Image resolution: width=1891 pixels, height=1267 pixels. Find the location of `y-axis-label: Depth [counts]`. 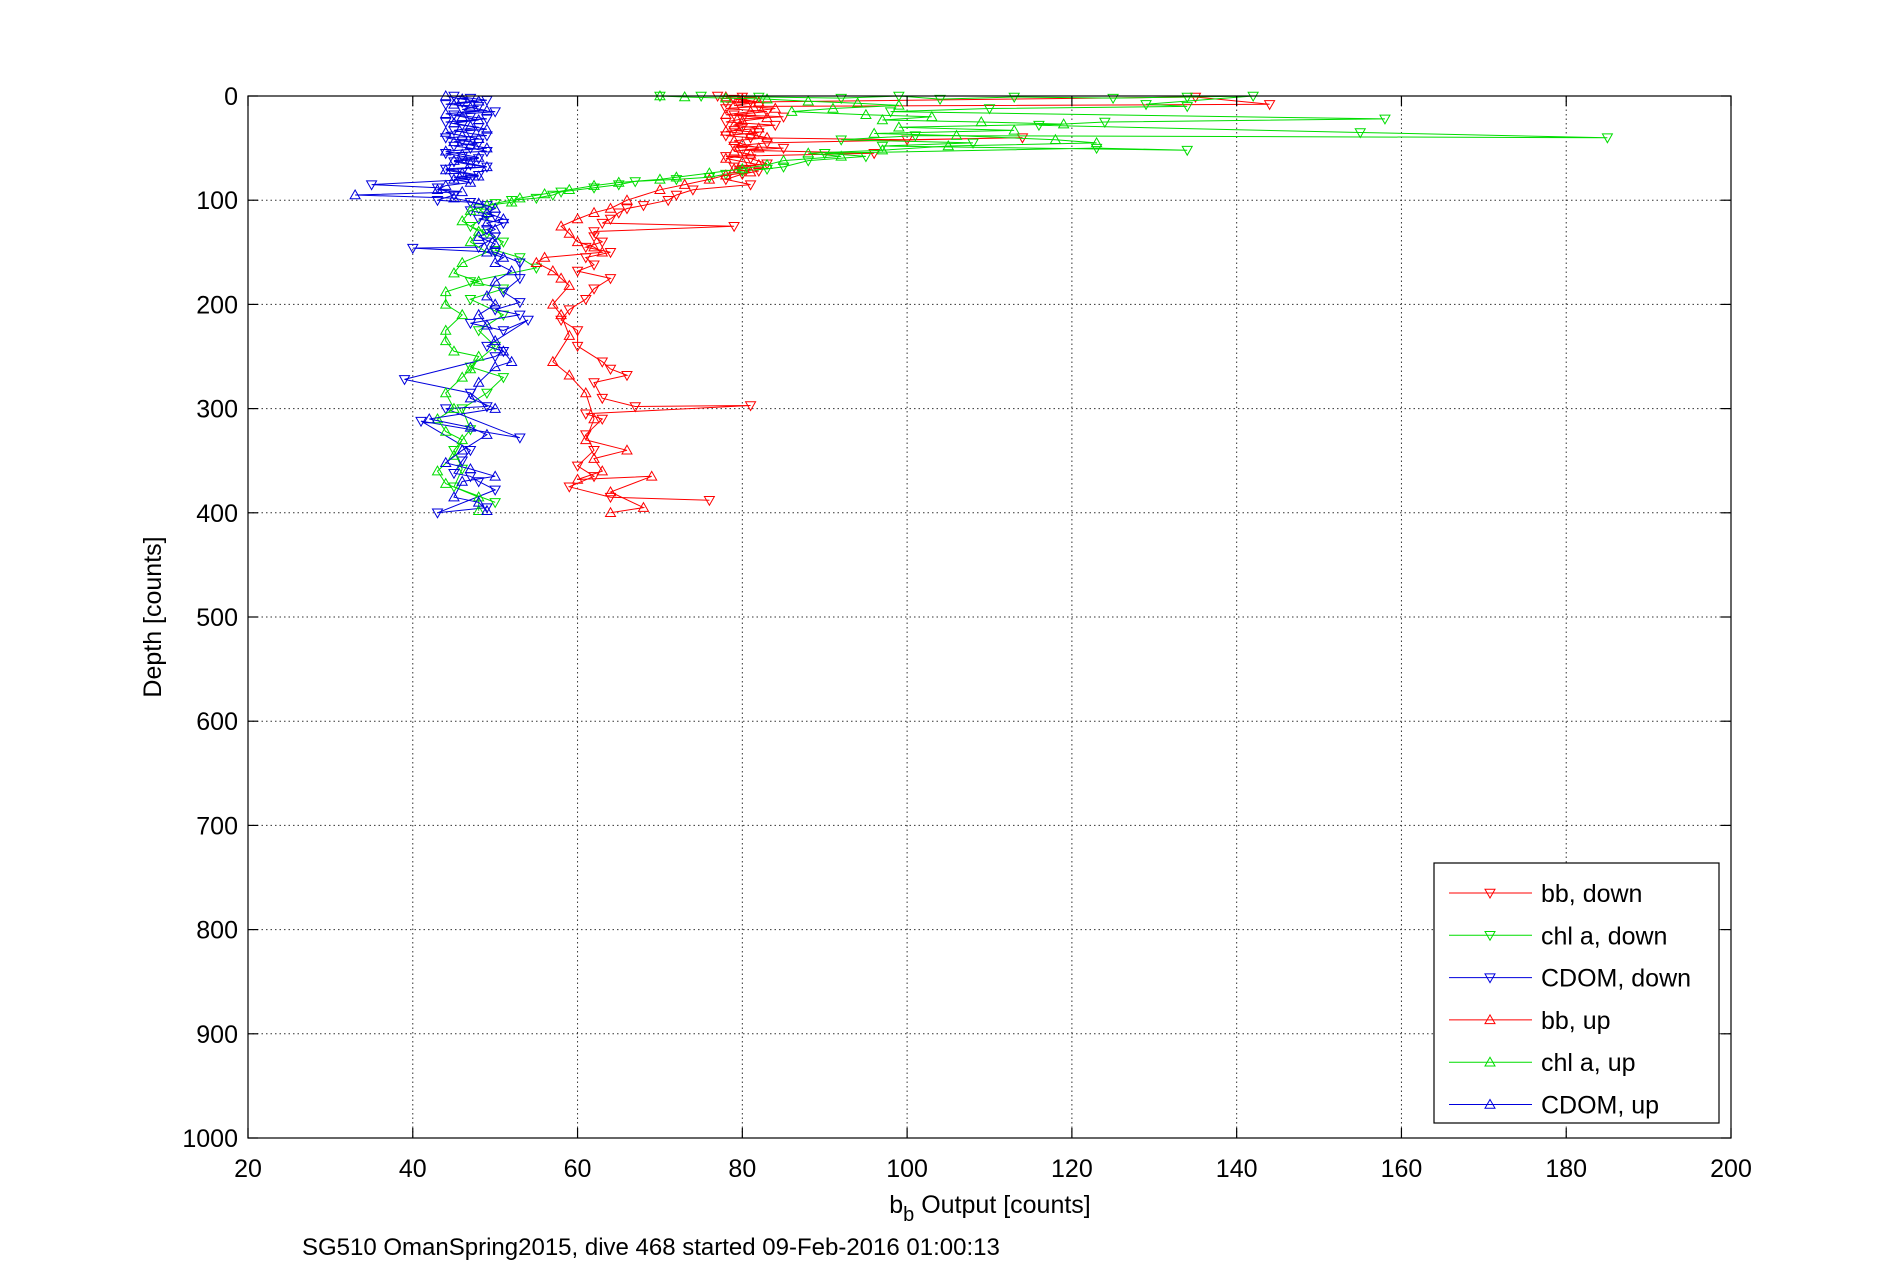

y-axis-label: Depth [counts] is located at coordinates (153, 616).